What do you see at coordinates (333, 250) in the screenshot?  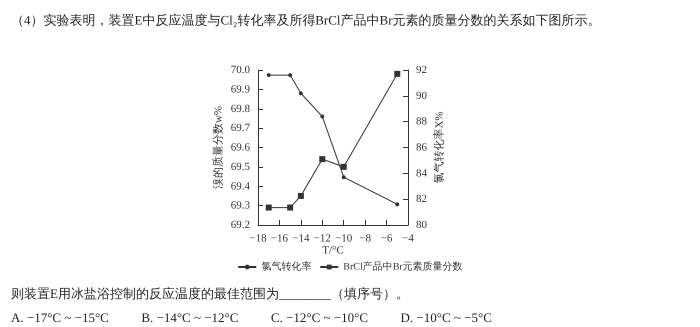 I see `x-axis-title: T/°C` at bounding box center [333, 250].